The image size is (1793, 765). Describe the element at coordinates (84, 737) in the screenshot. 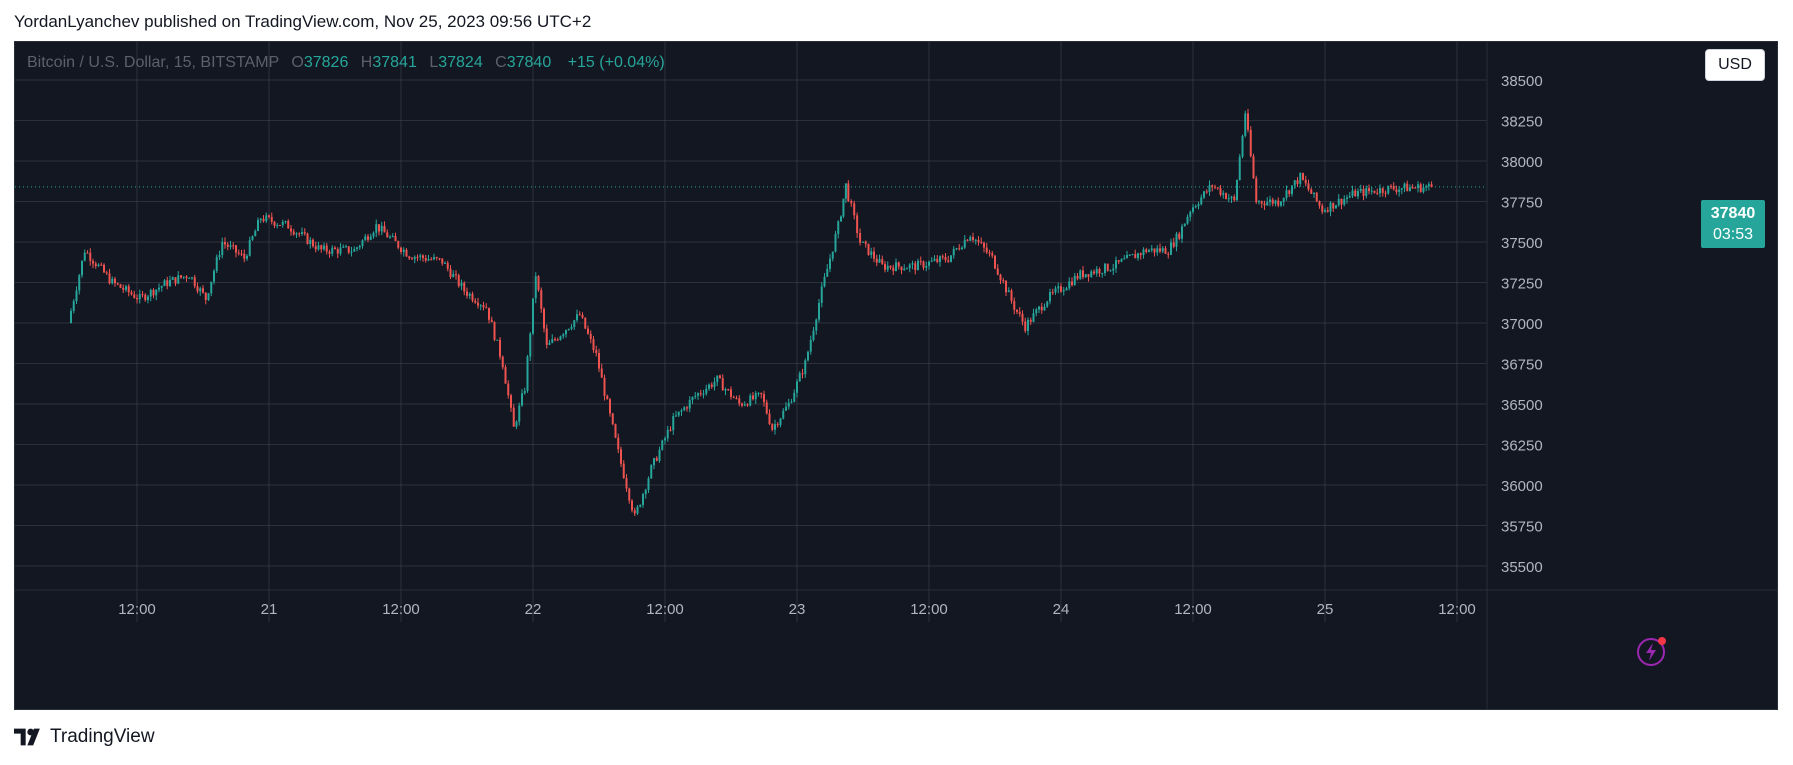

I see `tradingview-brand: TradingView` at that location.